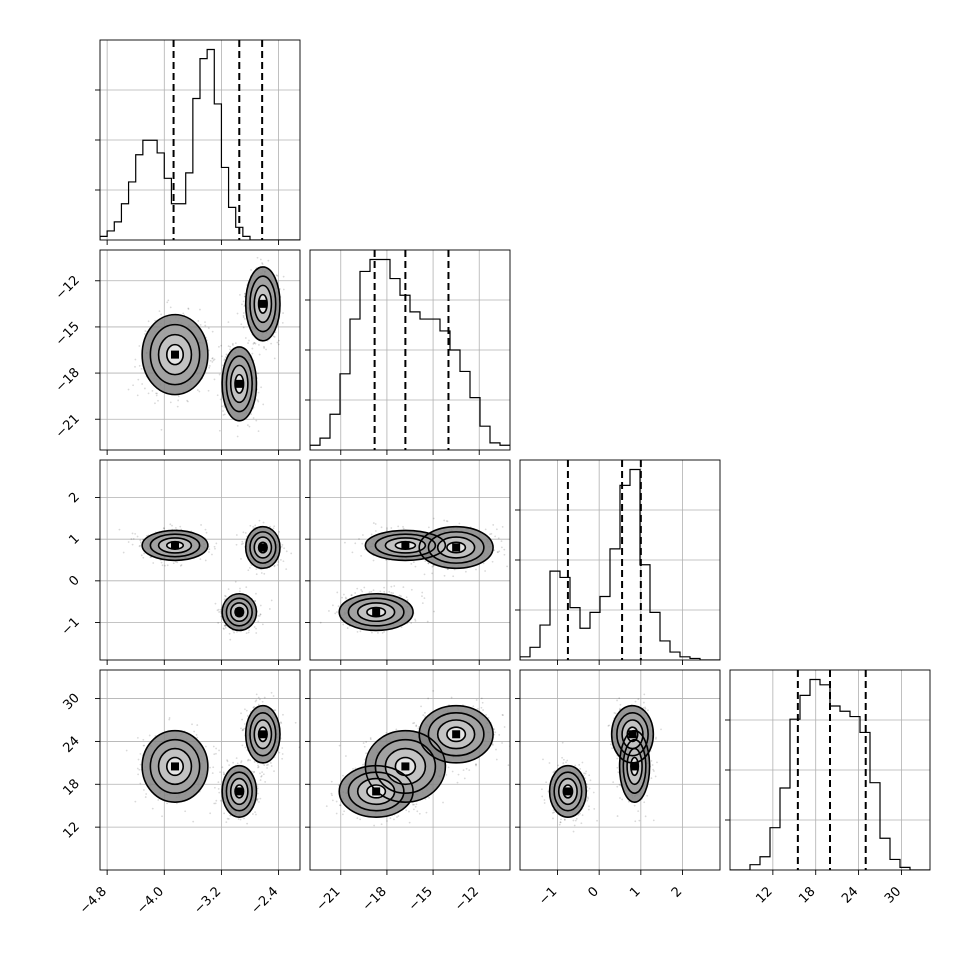 The image size is (970, 970). I want to click on density-peak, so click(239, 612).